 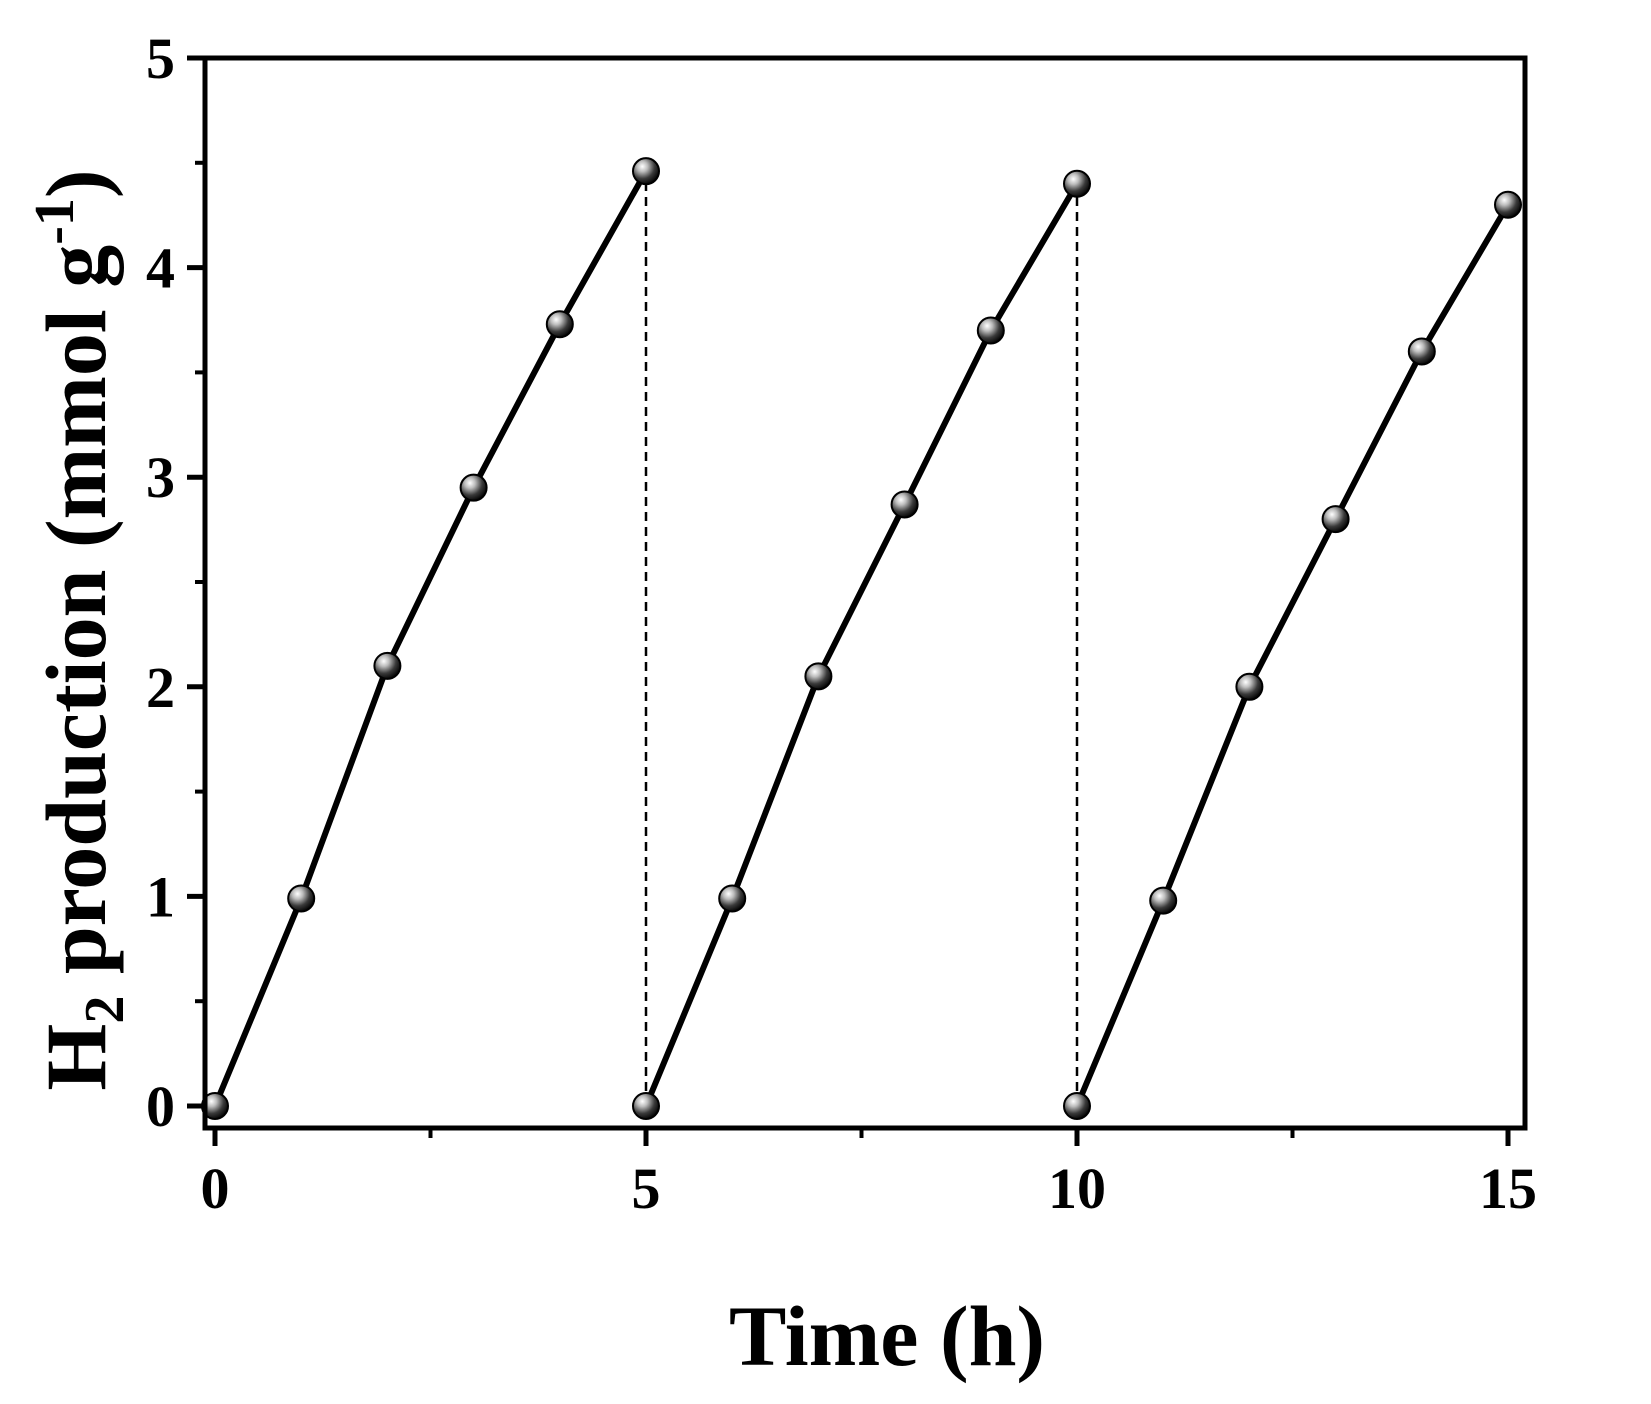 What do you see at coordinates (1508, 1188) in the screenshot?
I see `x-tick-label: 15` at bounding box center [1508, 1188].